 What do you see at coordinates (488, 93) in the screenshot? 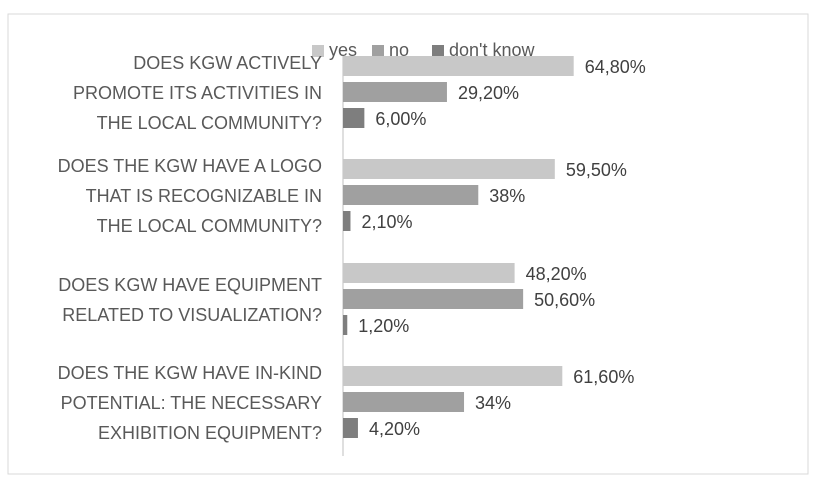
I see `data-label-0-1: 29,20%` at bounding box center [488, 93].